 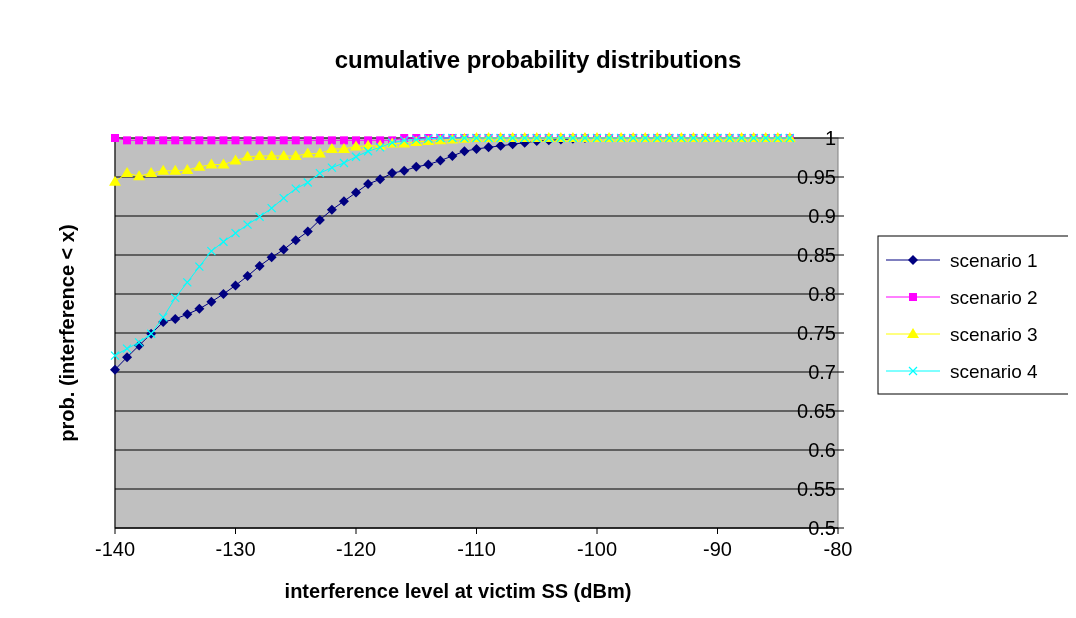 What do you see at coordinates (458, 591) in the screenshot?
I see `x-axis-title: interference level at victim SS (dBm)` at bounding box center [458, 591].